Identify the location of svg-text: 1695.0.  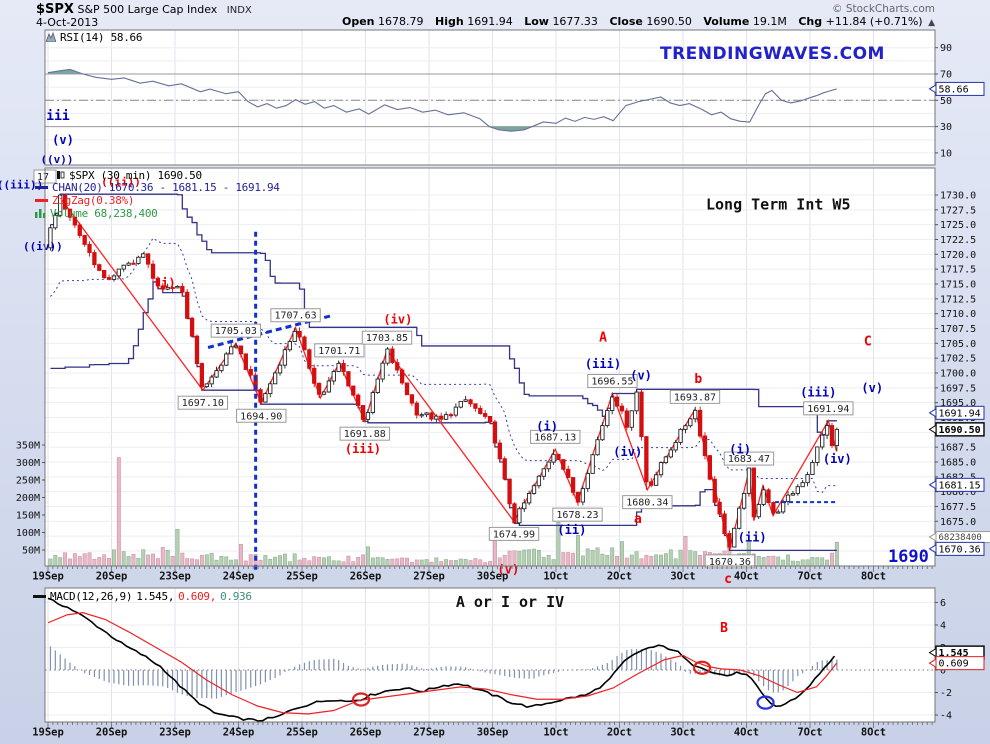
(958, 403).